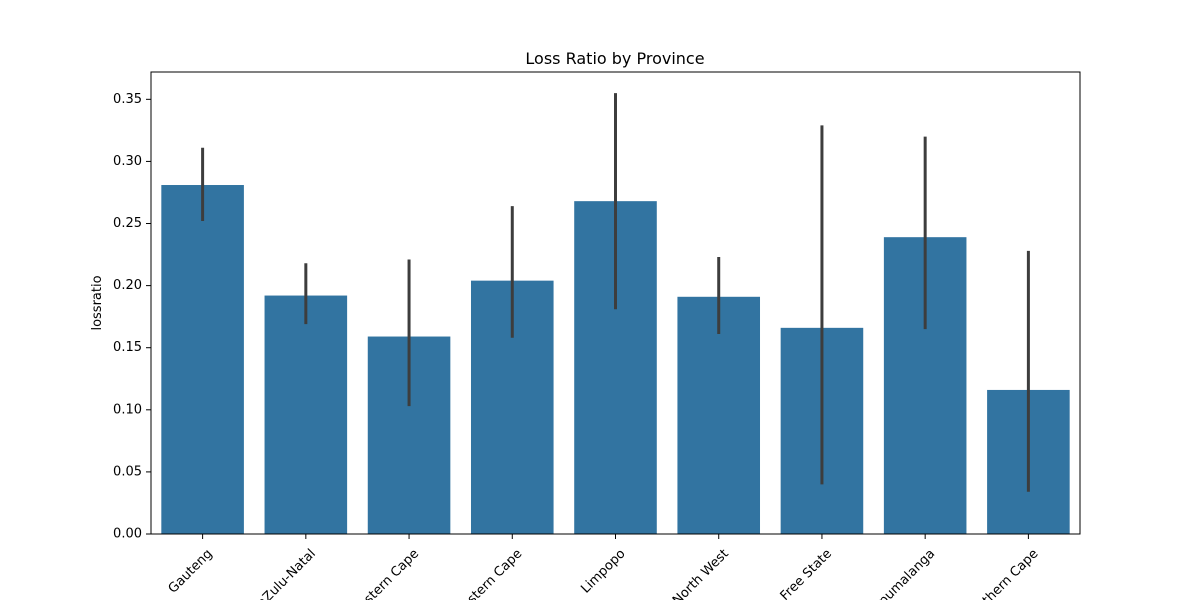  Describe the element at coordinates (806, 573) in the screenshot. I see `x-tick-label-6: Free State` at that location.